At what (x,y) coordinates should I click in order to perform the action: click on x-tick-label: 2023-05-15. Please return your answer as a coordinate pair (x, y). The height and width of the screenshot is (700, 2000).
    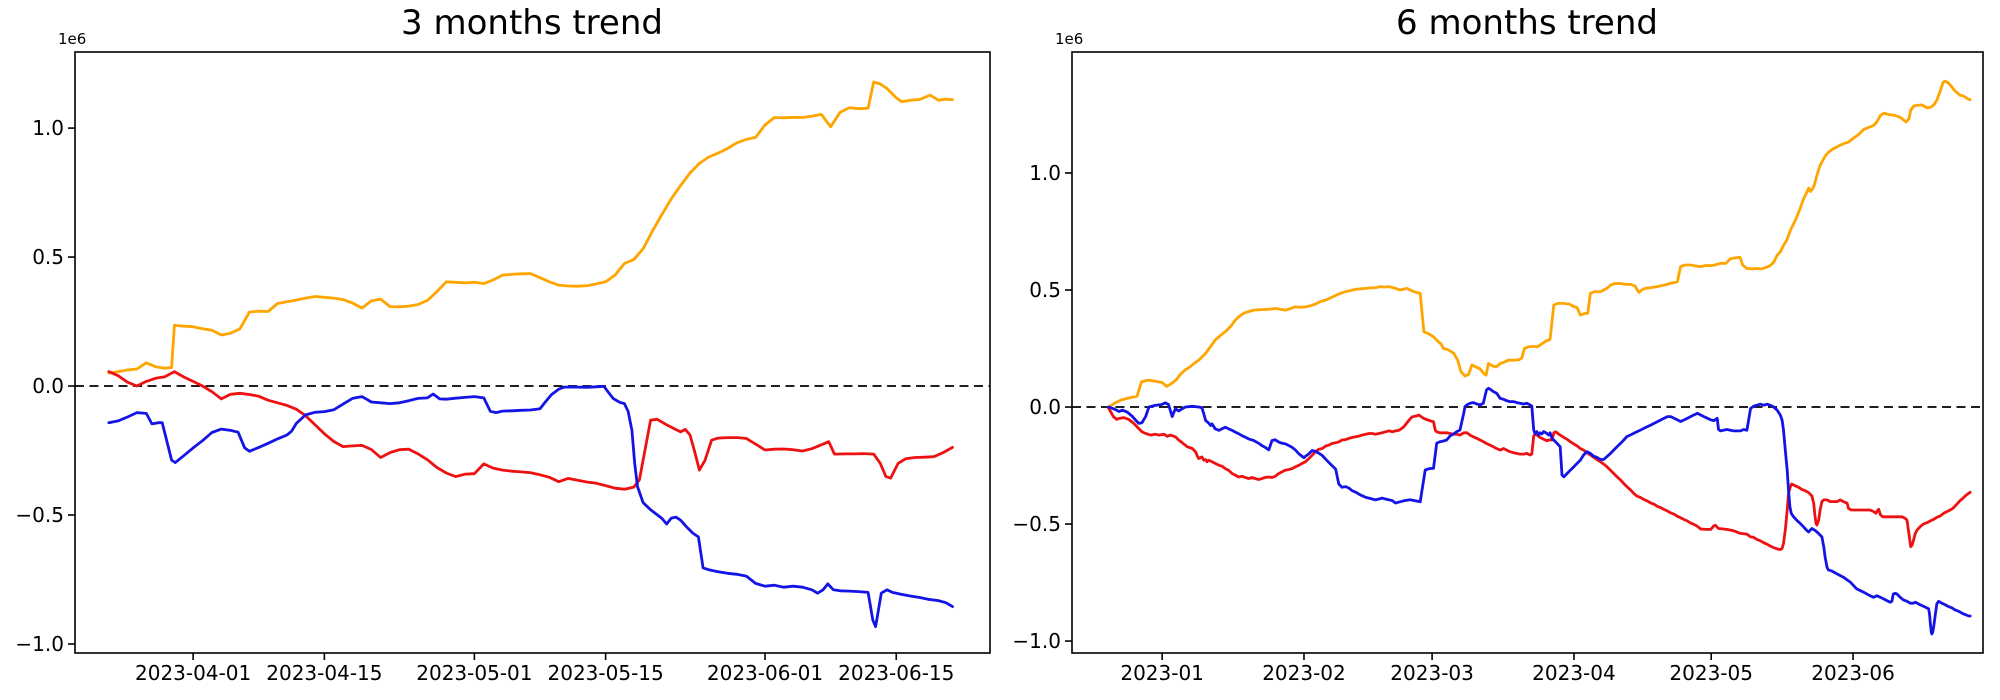
    Looking at the image, I should click on (606, 673).